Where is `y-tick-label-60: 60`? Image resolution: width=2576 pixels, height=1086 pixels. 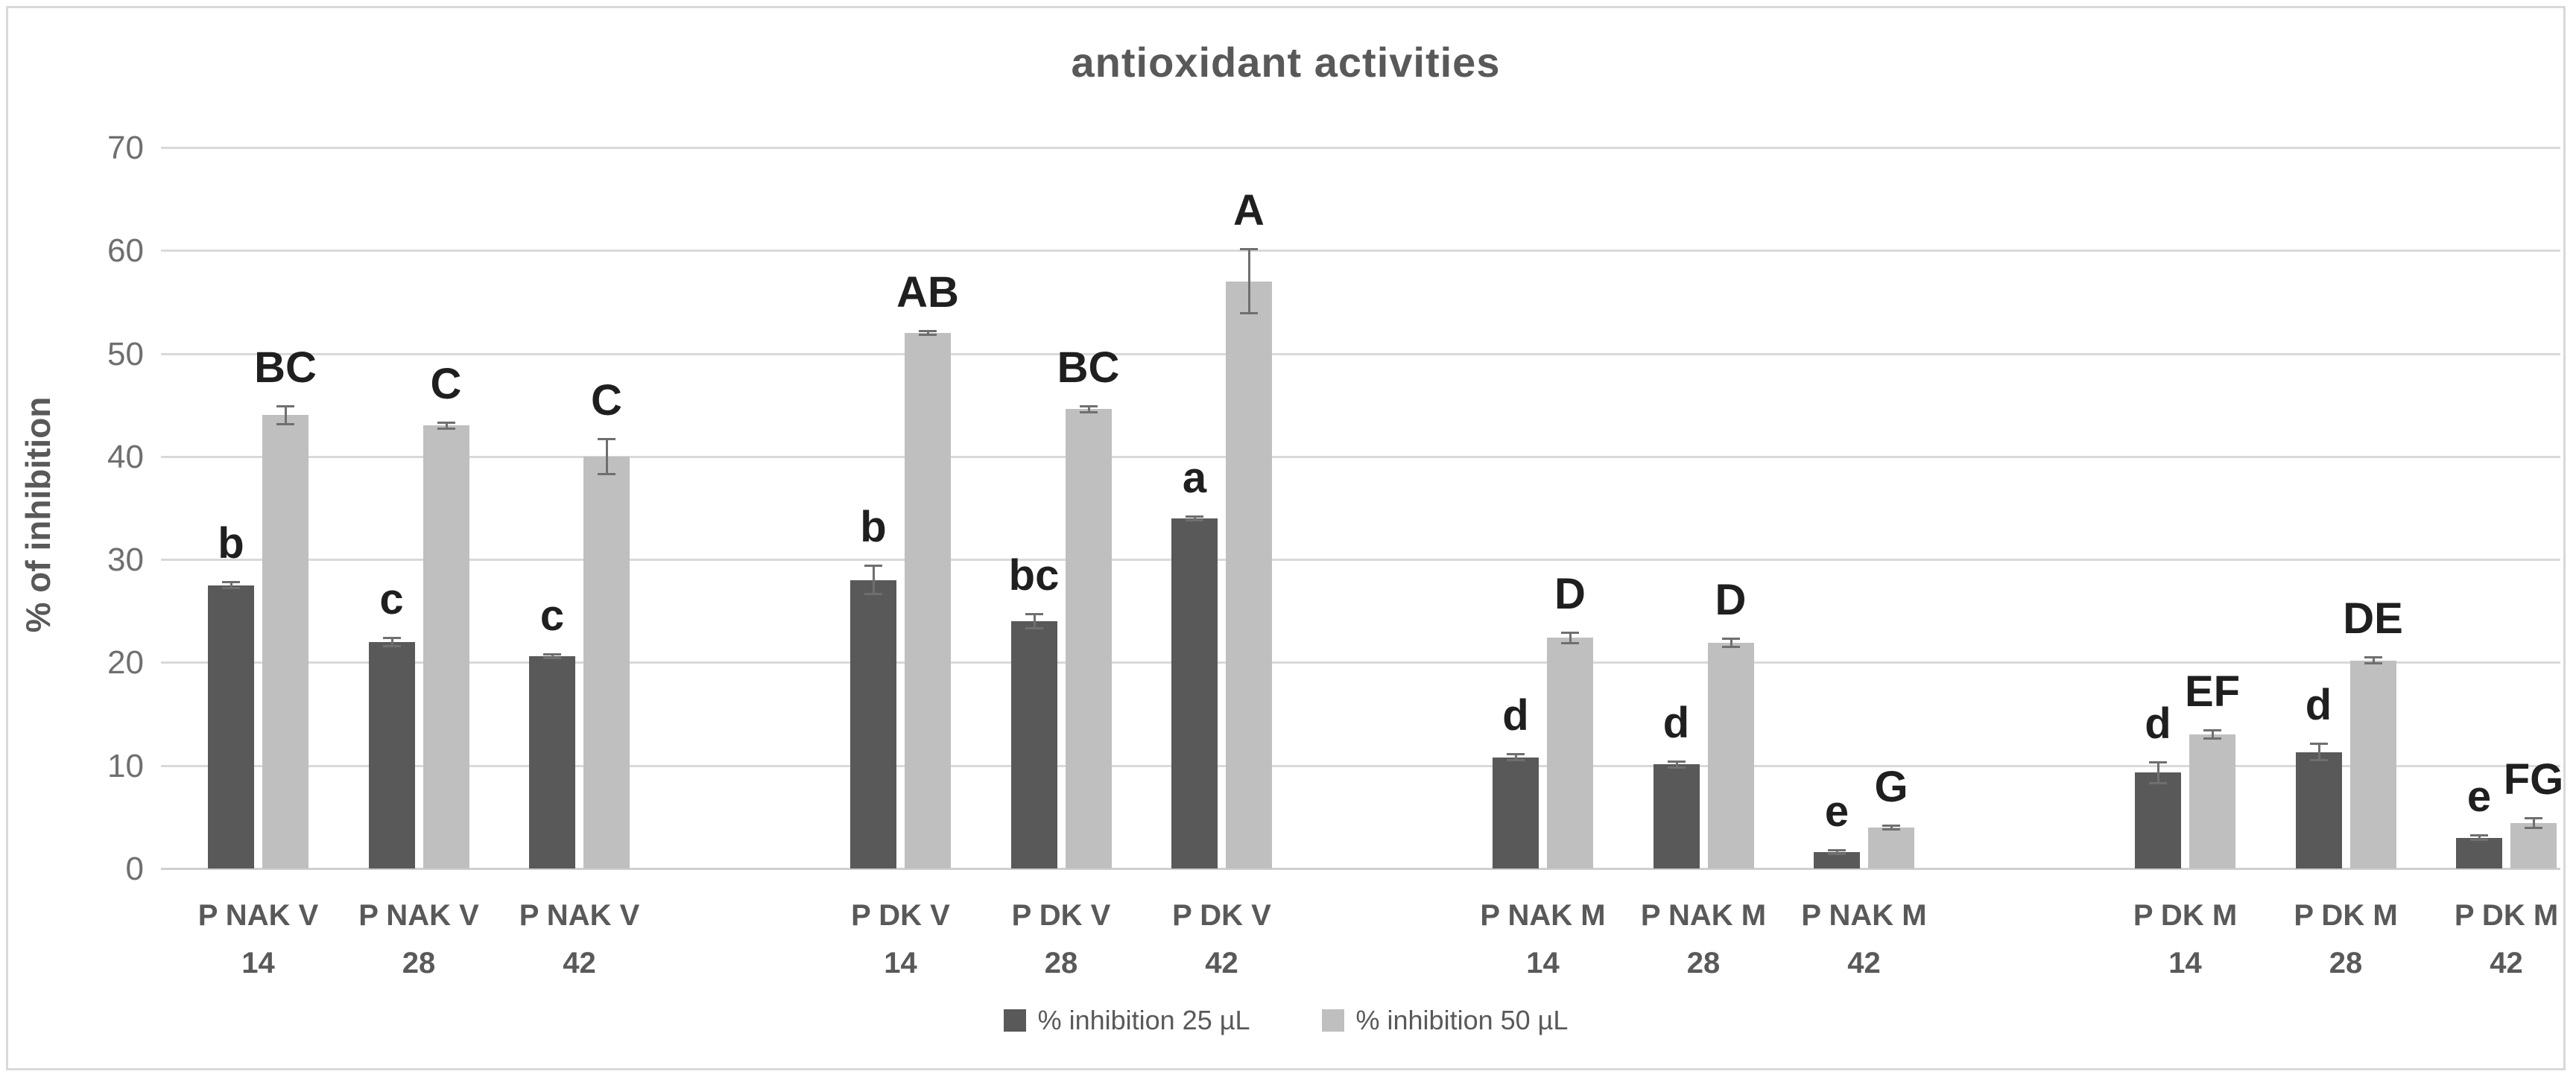
y-tick-label-60: 60 is located at coordinates (99, 251).